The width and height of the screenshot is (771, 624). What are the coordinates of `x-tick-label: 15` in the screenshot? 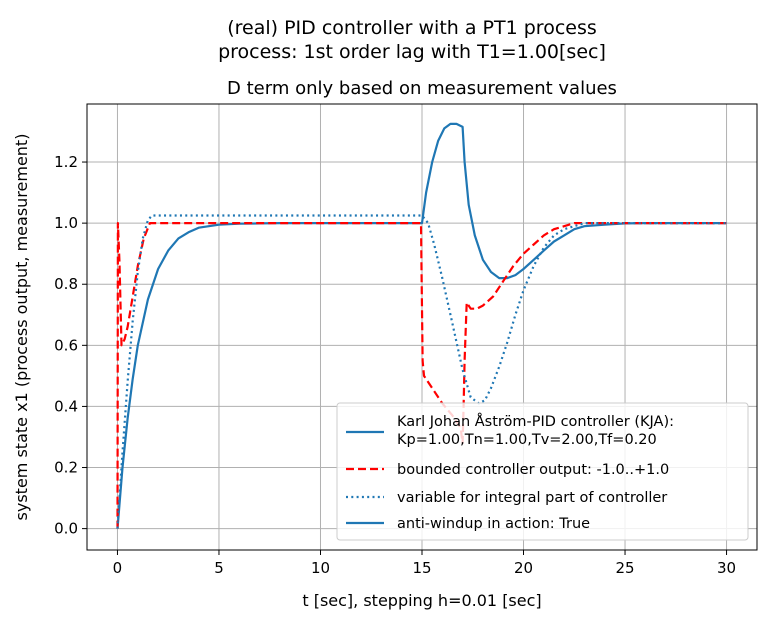 It's located at (421, 568).